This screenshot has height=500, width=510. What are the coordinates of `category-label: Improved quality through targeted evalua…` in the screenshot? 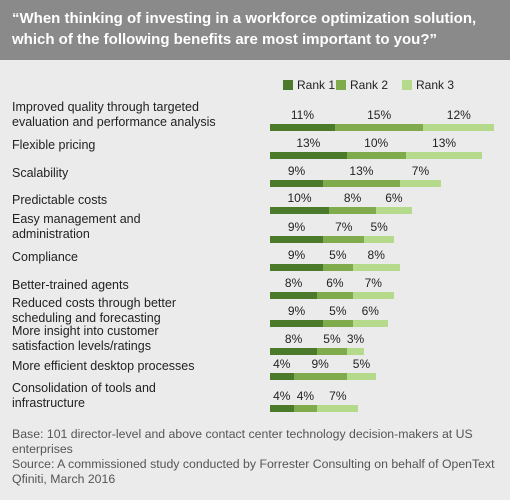 It's located at (114, 114).